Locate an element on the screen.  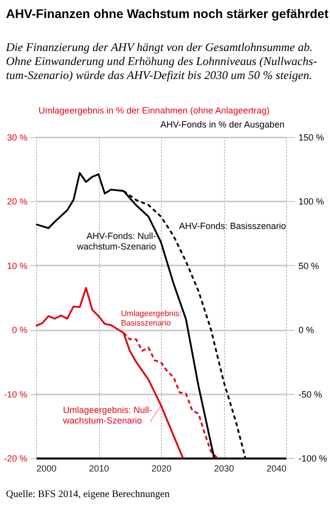
x-tick-label: 2030 is located at coordinates (224, 469).